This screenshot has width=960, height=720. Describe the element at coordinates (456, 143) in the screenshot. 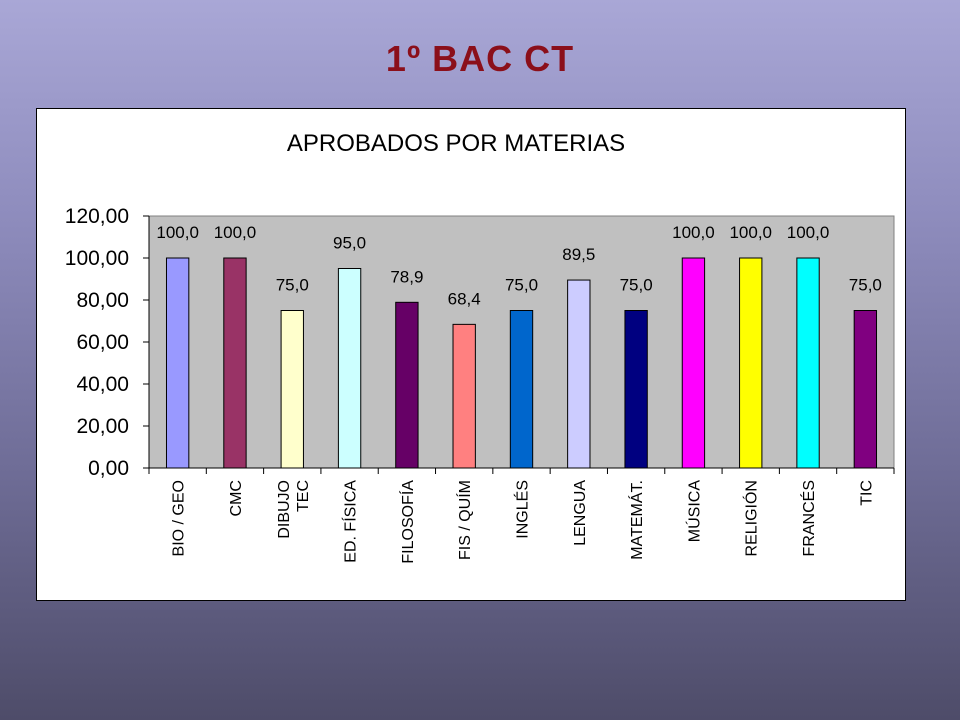

I see `chart-title: APROBADOS POR MATERIAS` at that location.